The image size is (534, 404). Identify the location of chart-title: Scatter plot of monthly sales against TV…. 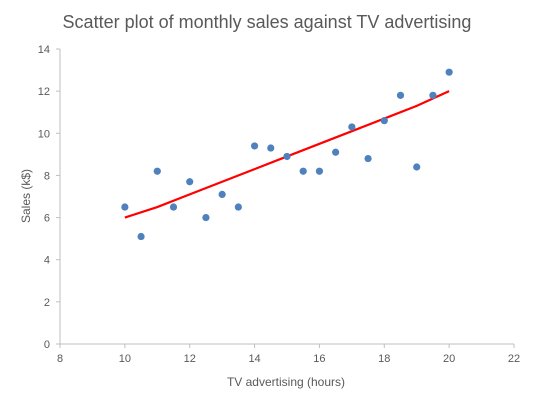
(267, 22).